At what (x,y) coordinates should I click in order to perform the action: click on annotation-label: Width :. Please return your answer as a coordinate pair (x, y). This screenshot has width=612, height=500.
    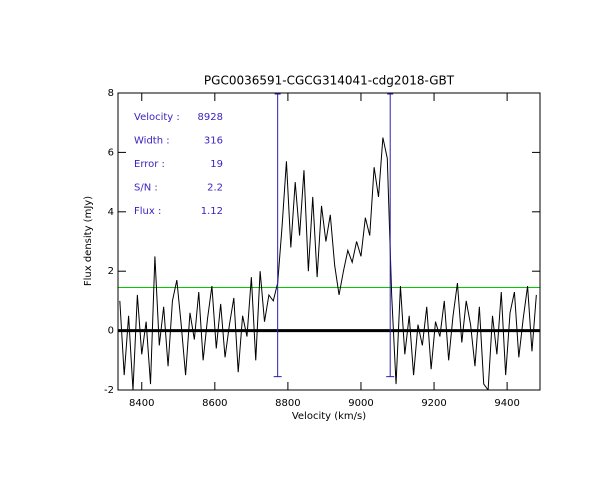
    Looking at the image, I should click on (152, 141).